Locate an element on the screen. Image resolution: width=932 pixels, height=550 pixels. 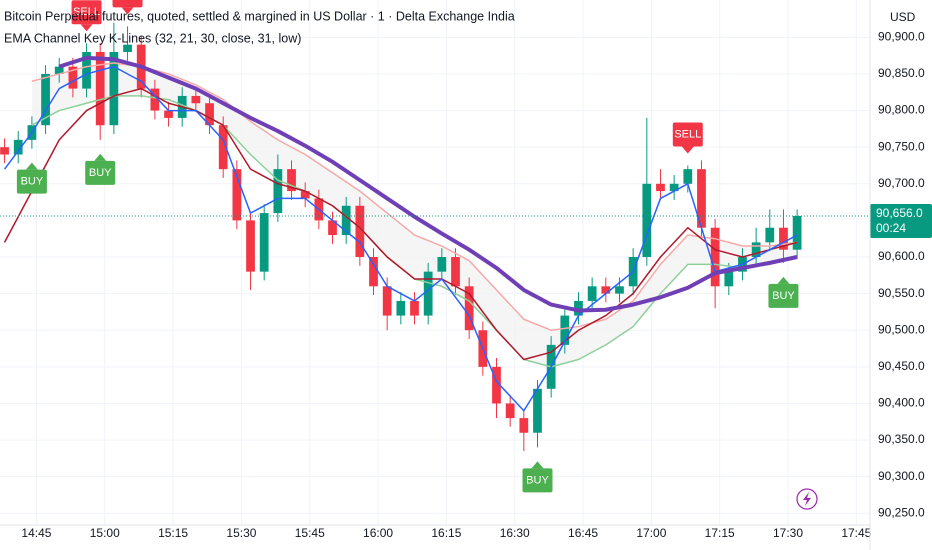
x-tick-label: 15:15 is located at coordinates (173, 533).